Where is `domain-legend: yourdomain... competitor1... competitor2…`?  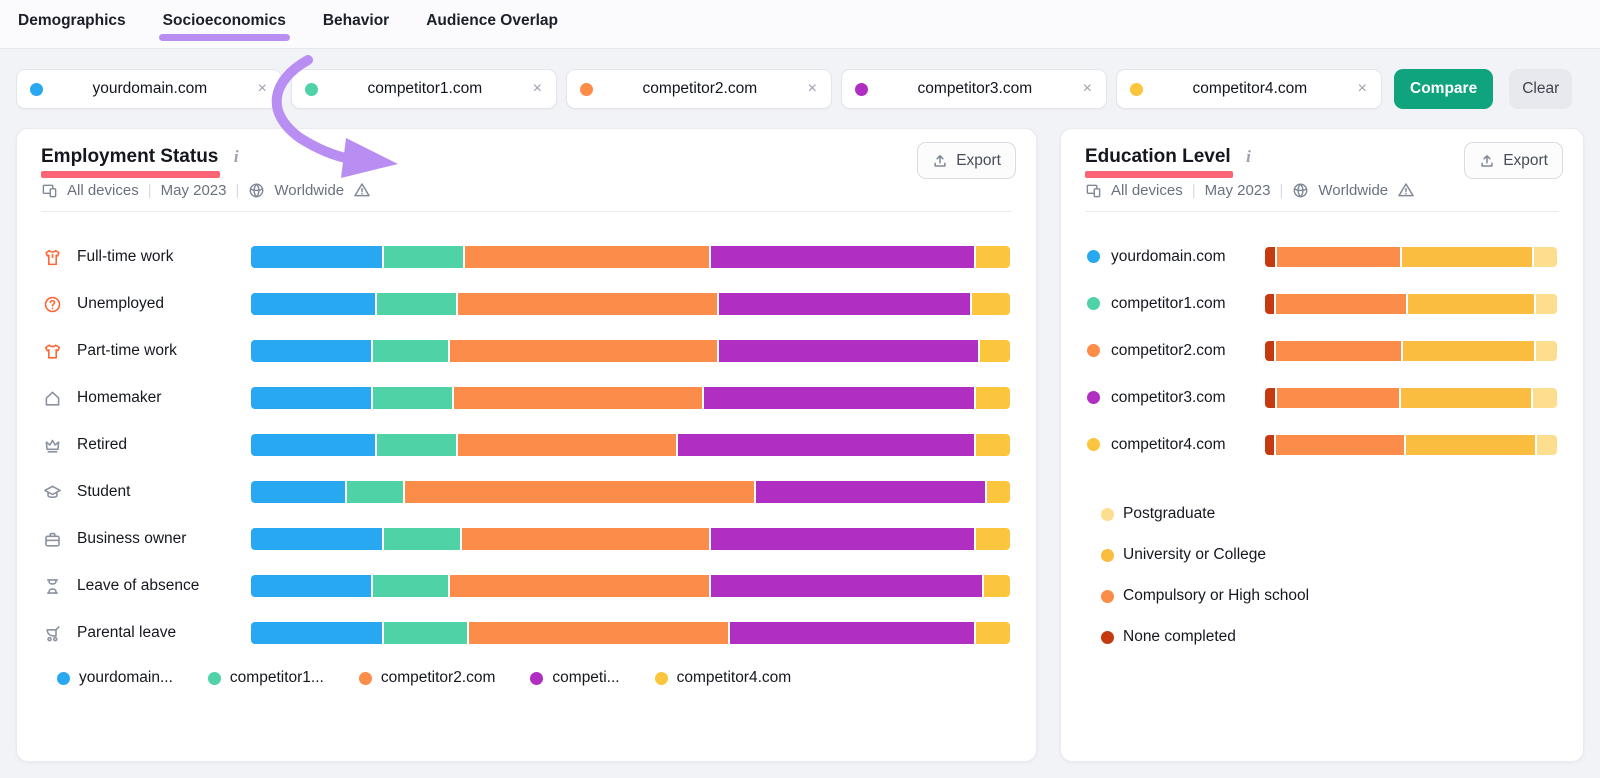
domain-legend: yourdomain... competitor1... competitor2… is located at coordinates (533, 678).